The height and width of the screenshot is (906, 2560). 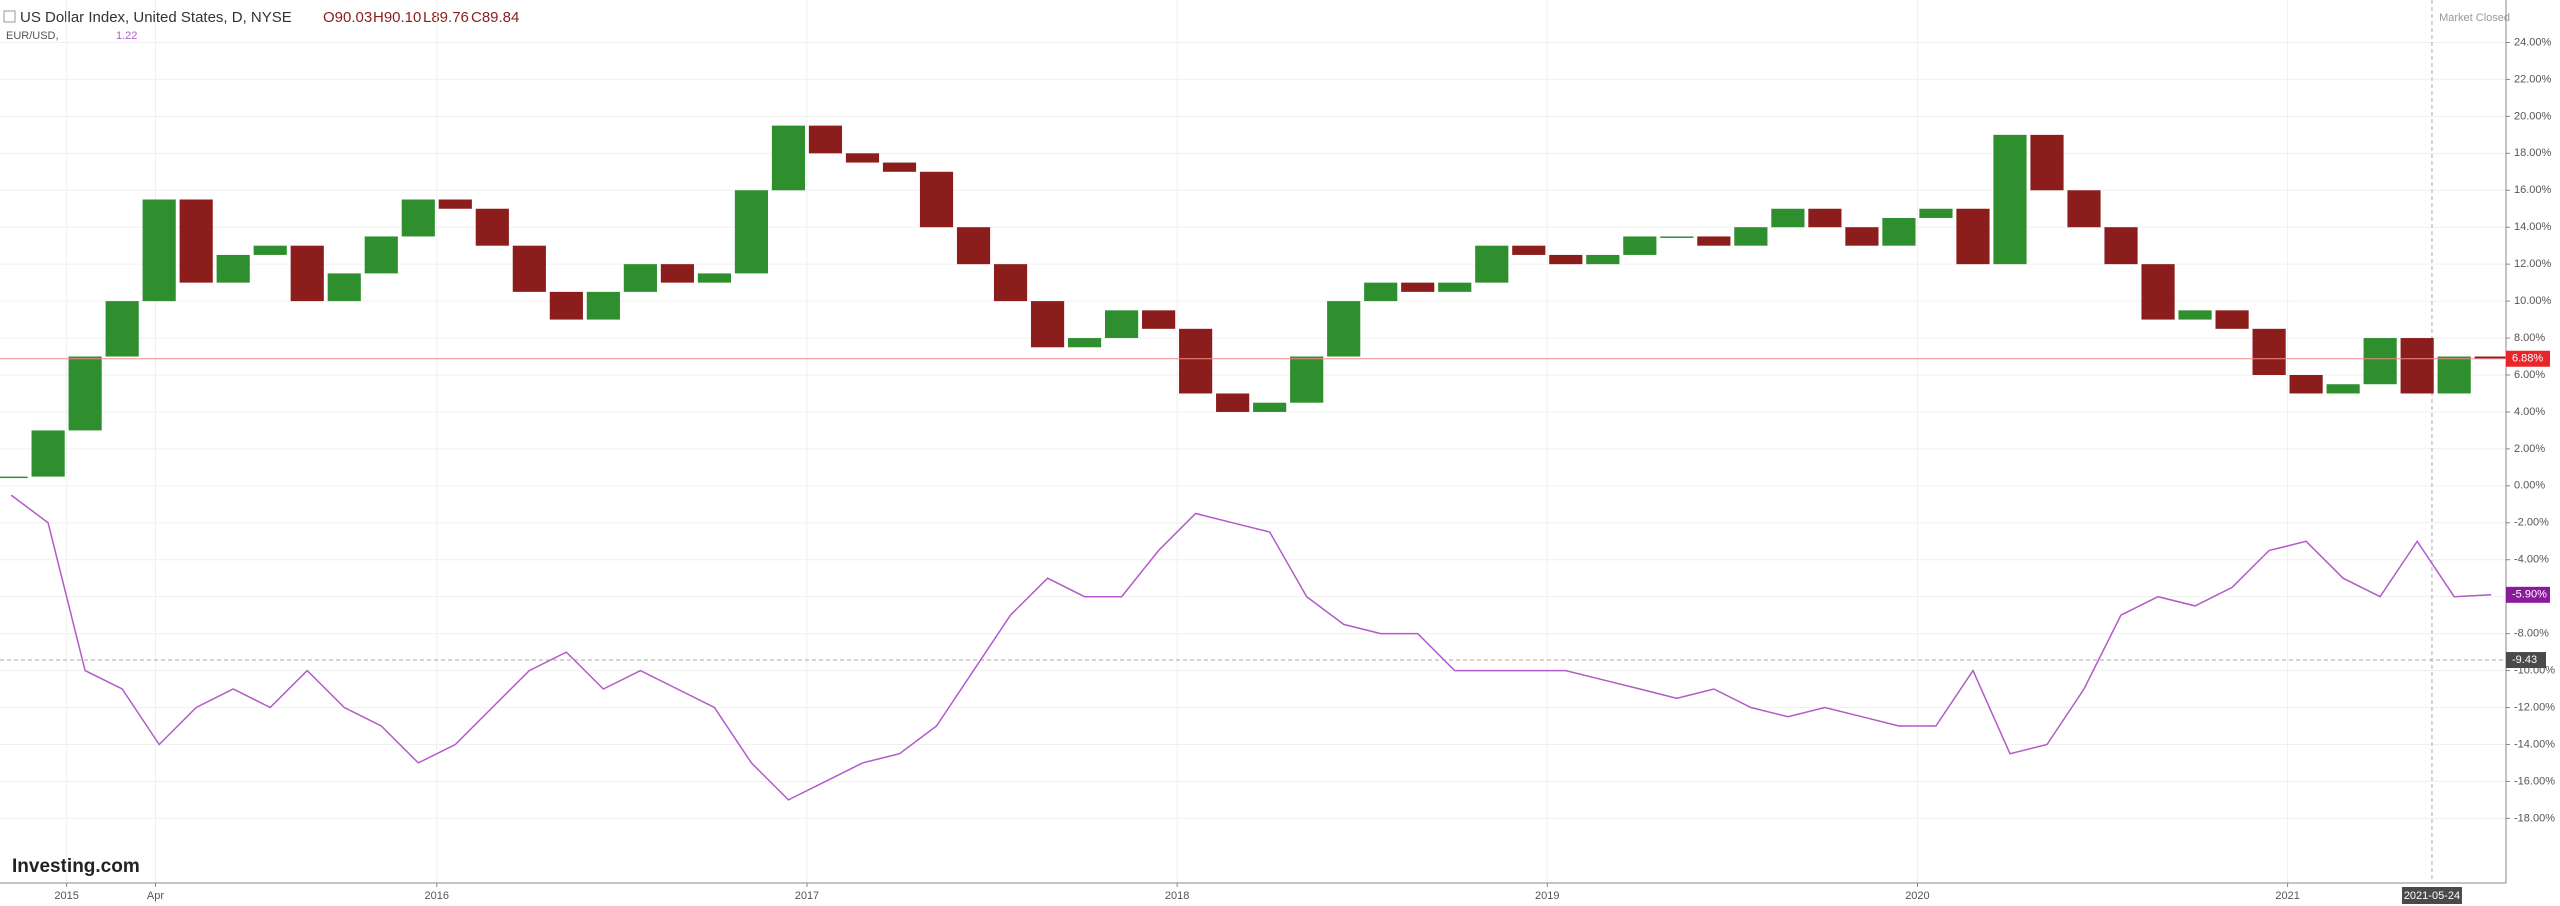 What do you see at coordinates (2531, 523) in the screenshot?
I see `y-tick-label: -2.00%` at bounding box center [2531, 523].